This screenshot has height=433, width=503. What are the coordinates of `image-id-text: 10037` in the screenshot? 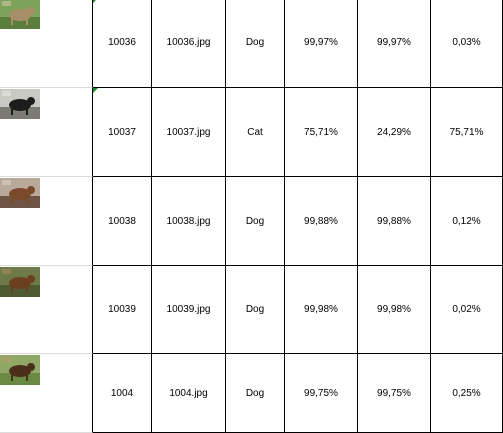 It's located at (122, 132).